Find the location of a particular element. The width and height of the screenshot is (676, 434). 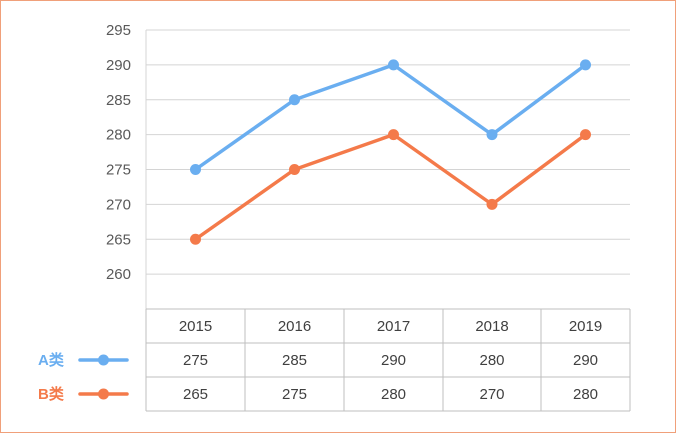

y-tick-label-270: 270 is located at coordinates (118, 204).